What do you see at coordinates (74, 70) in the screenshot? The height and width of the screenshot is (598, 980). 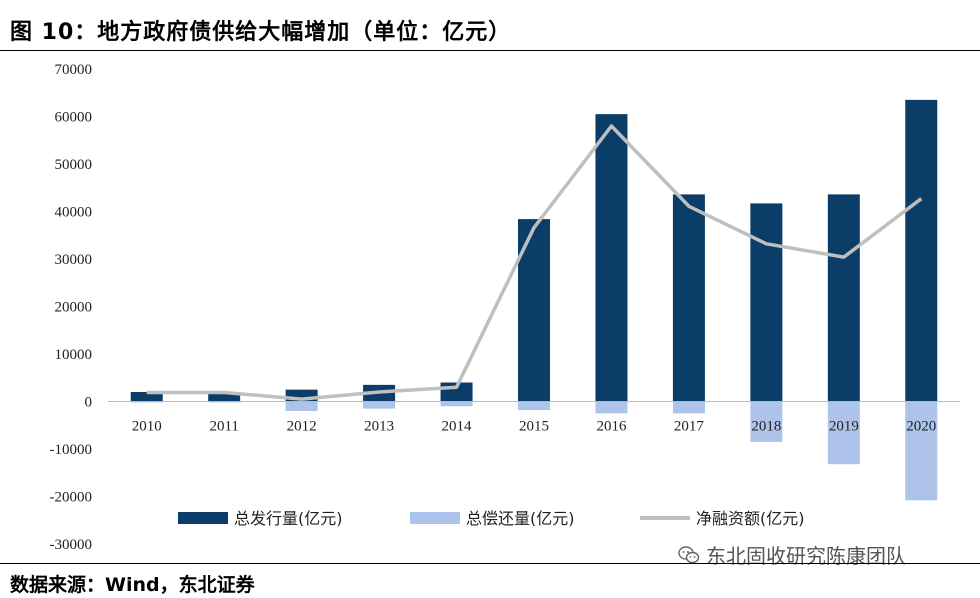 I see `y-tick-label: 70000` at bounding box center [74, 70].